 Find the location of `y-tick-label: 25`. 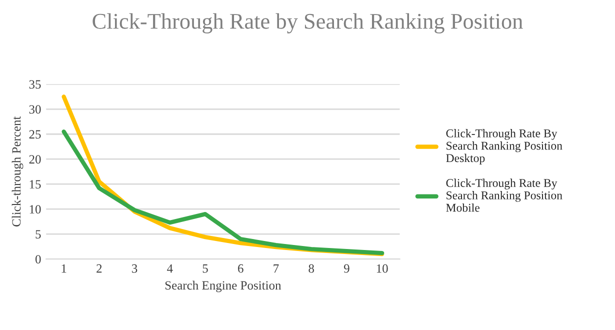

y-tick-label: 25 is located at coordinates (35, 134).